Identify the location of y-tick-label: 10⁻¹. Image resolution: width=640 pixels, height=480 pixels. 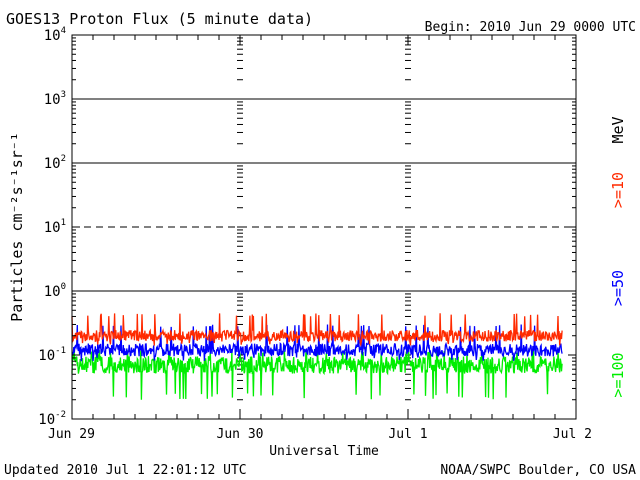
(52, 355).